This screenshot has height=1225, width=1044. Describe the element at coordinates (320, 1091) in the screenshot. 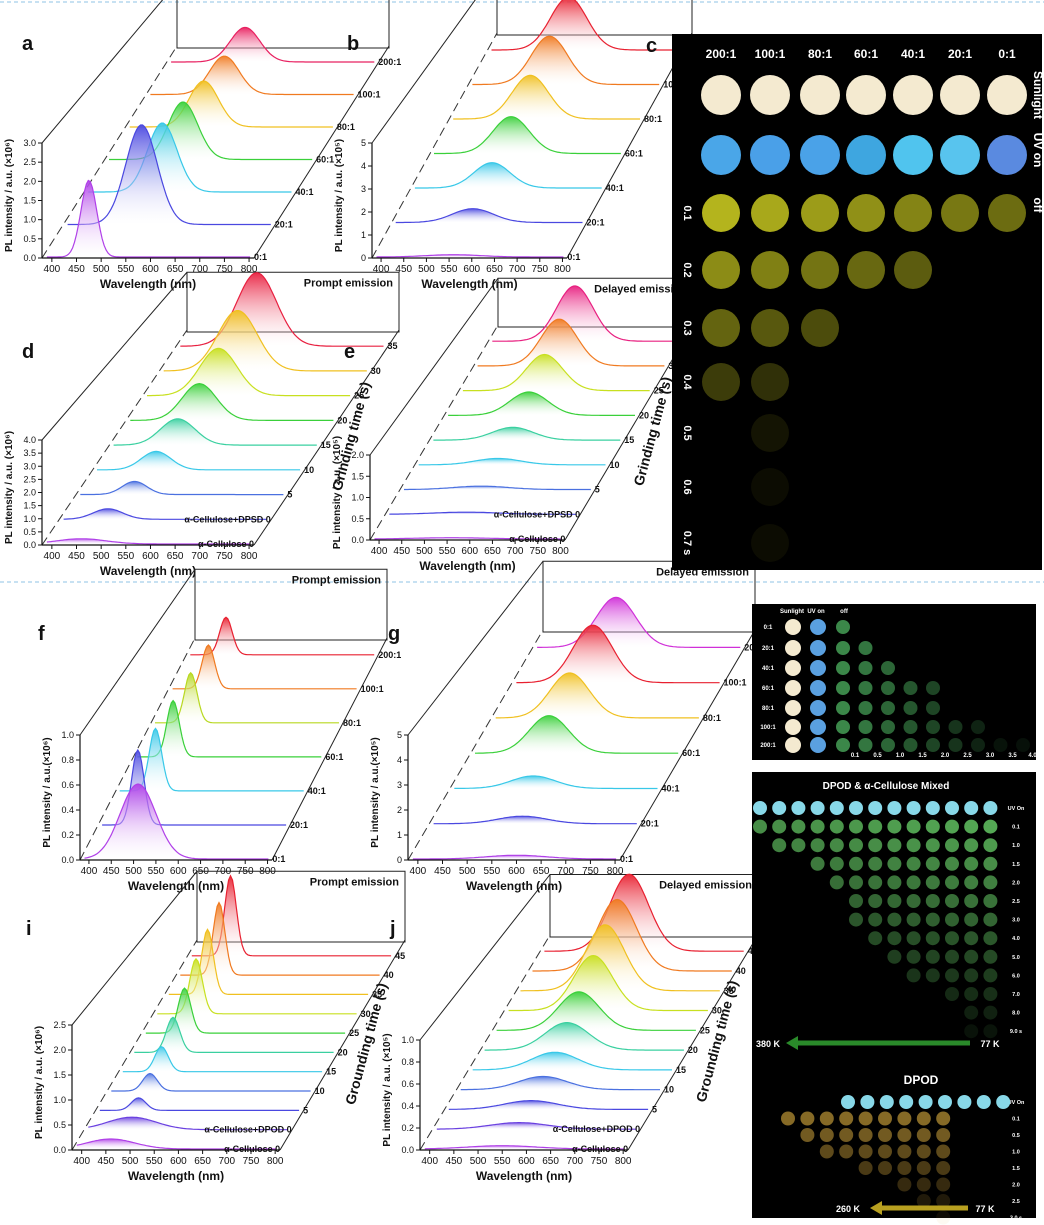

I see `series-label-i-3: 10` at that location.